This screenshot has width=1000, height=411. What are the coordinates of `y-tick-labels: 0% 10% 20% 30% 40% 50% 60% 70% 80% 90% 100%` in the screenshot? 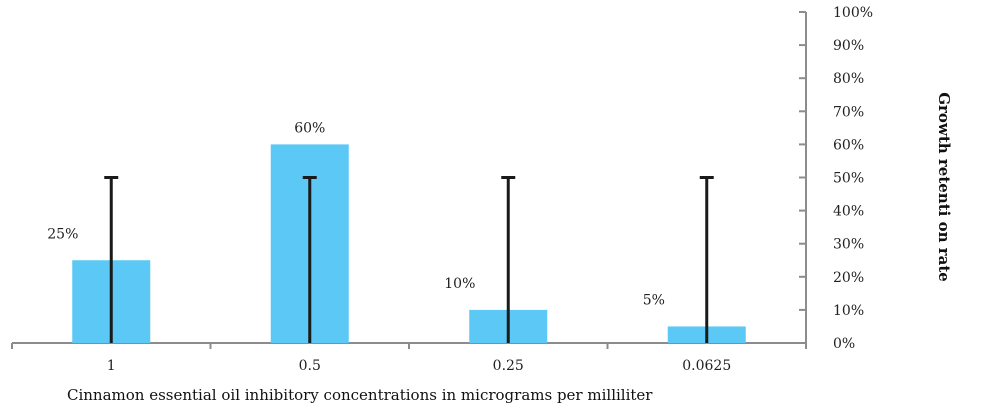 It's located at (853, 178).